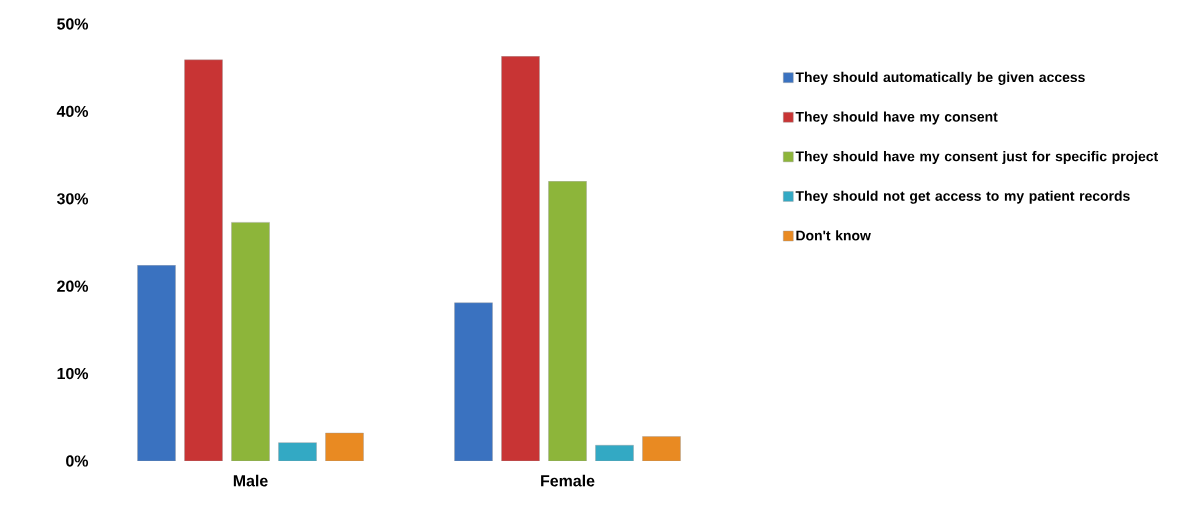  What do you see at coordinates (77, 461) in the screenshot?
I see `y-tick-label: 0%` at bounding box center [77, 461].